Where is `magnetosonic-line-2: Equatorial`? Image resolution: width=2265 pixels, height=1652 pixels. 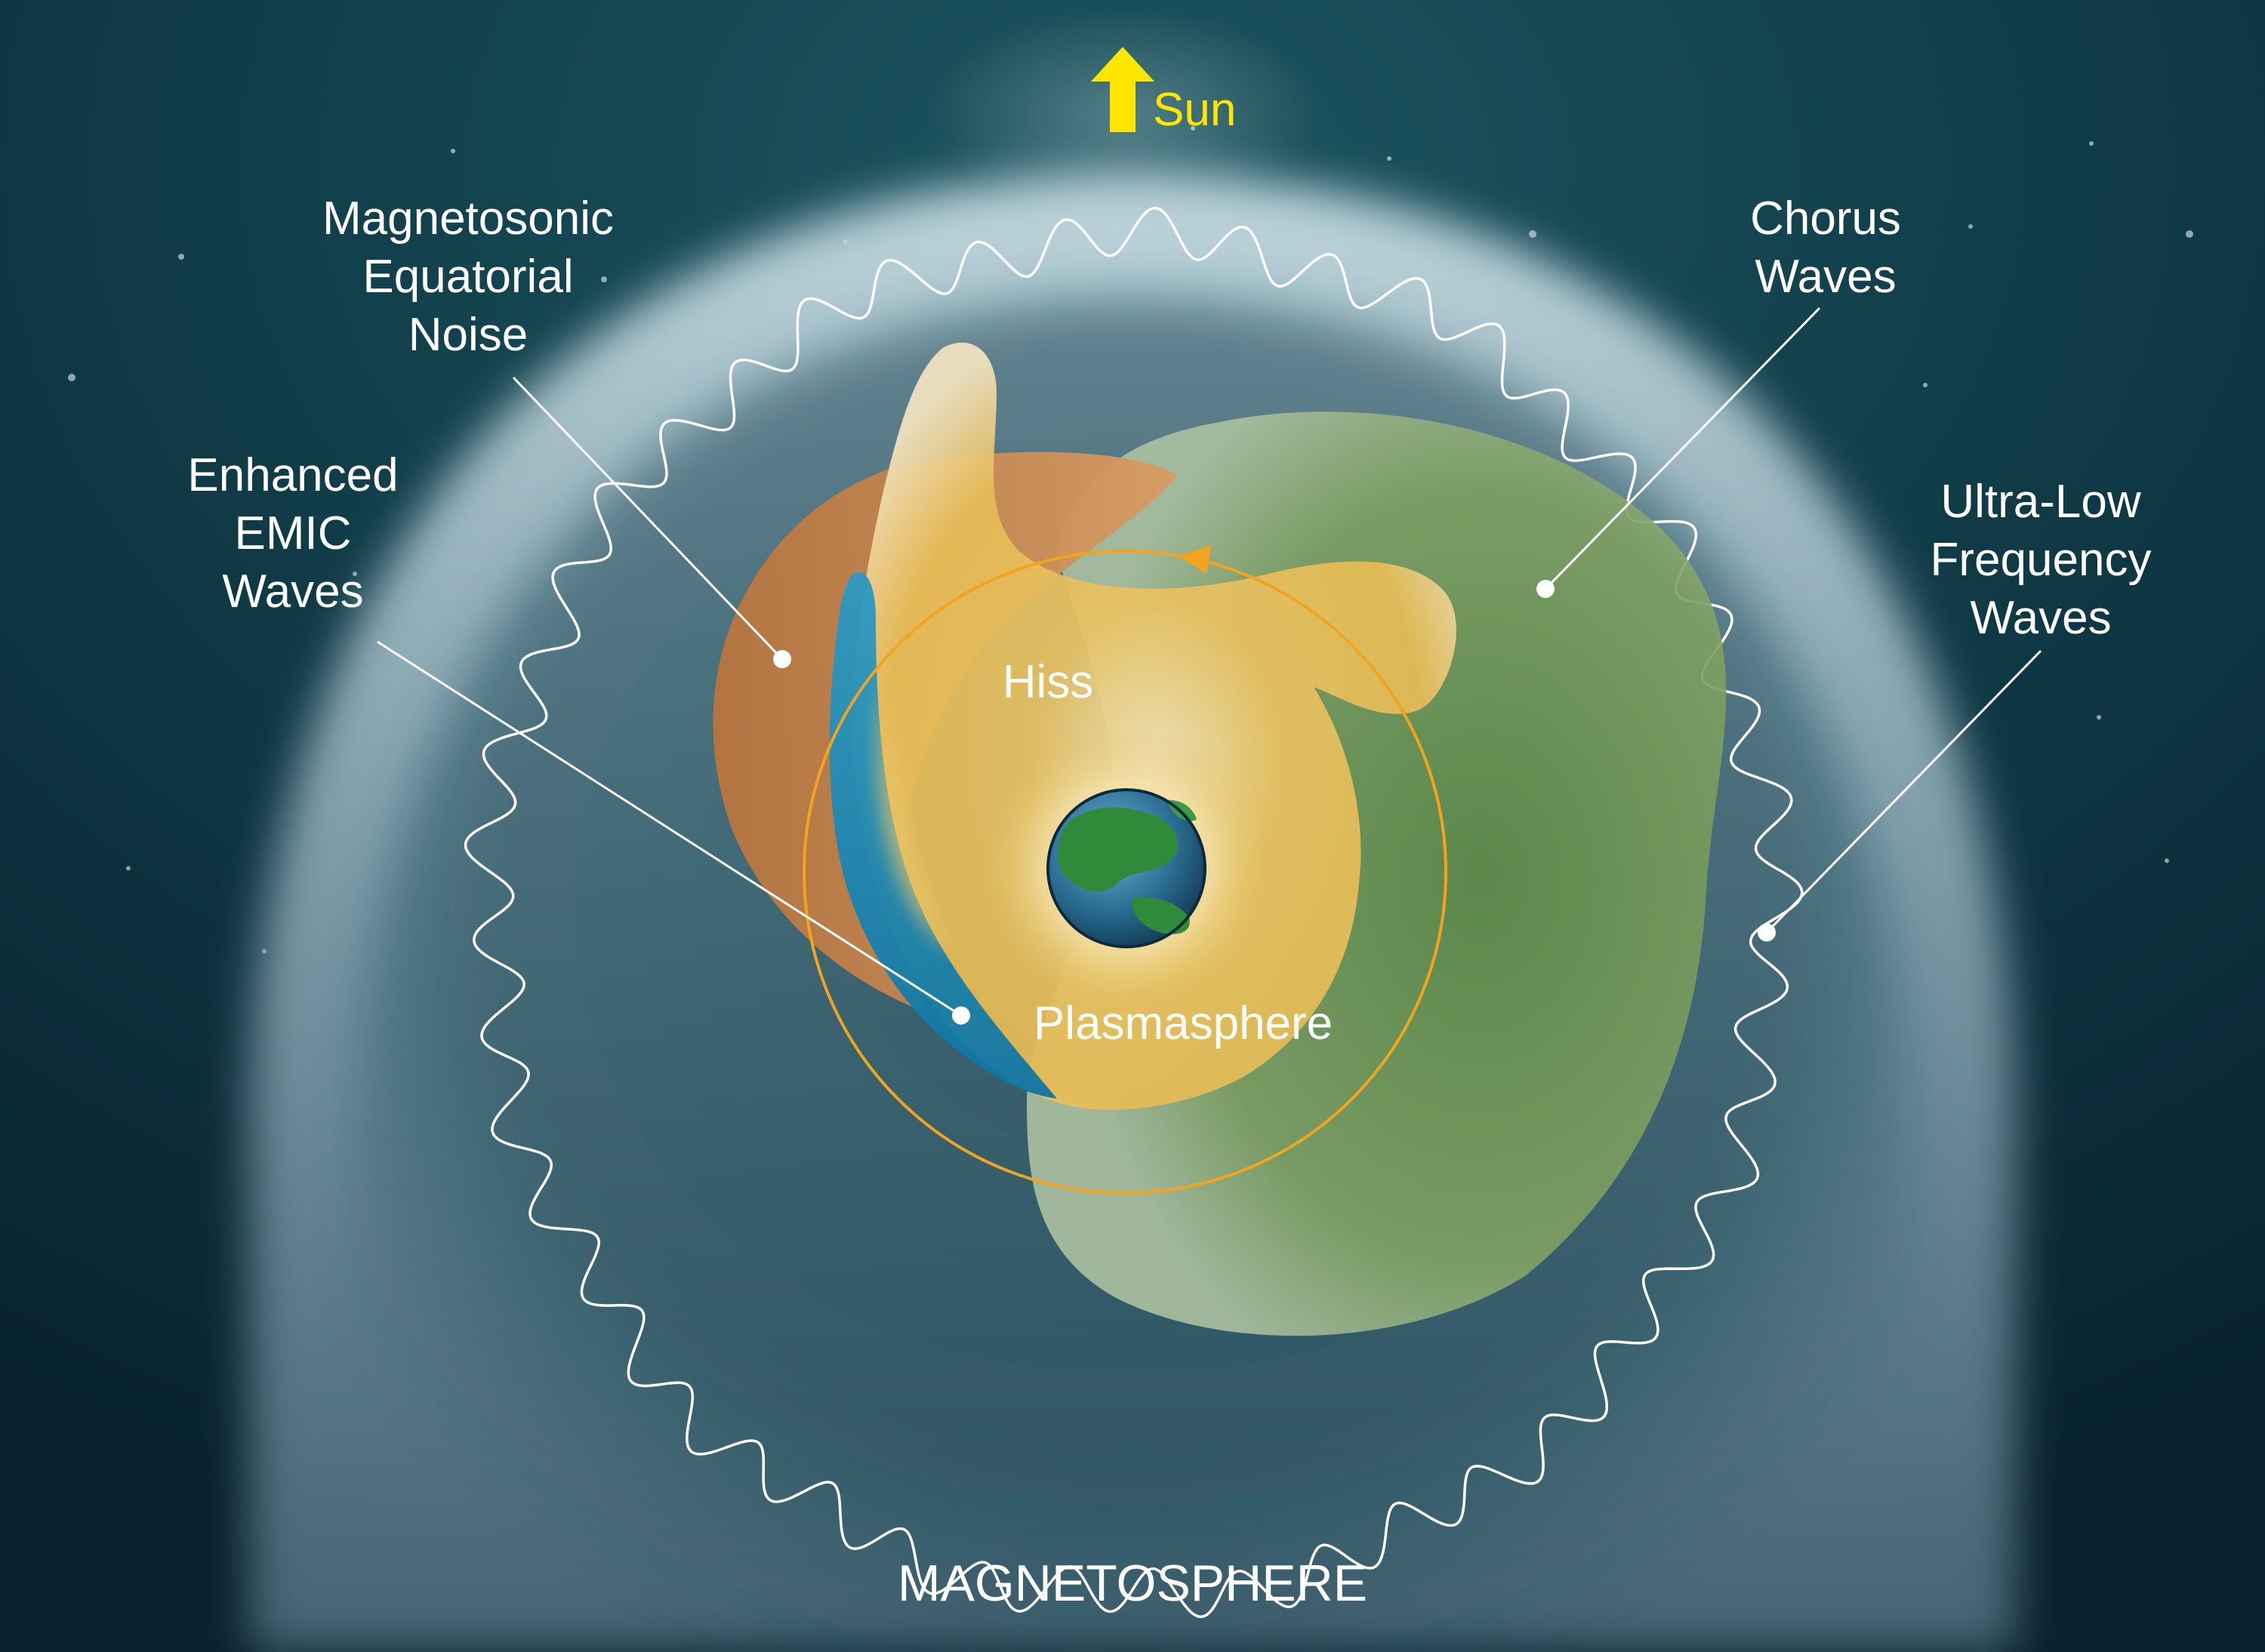 magnetosonic-line-2: Equatorial is located at coordinates (467, 277).